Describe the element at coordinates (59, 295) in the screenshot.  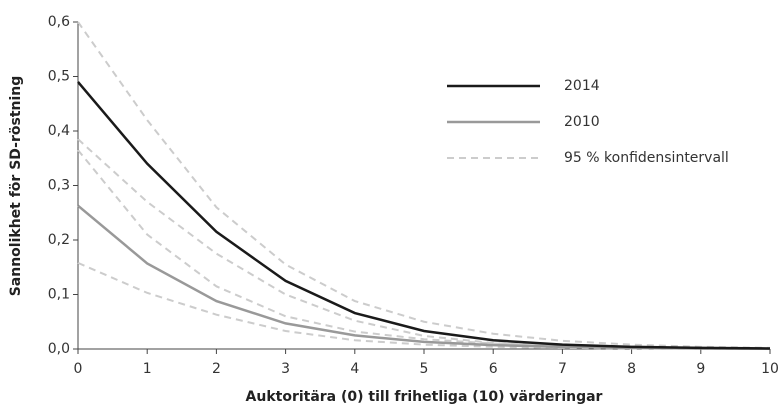
I see `y-tick-label: 0,1` at that location.